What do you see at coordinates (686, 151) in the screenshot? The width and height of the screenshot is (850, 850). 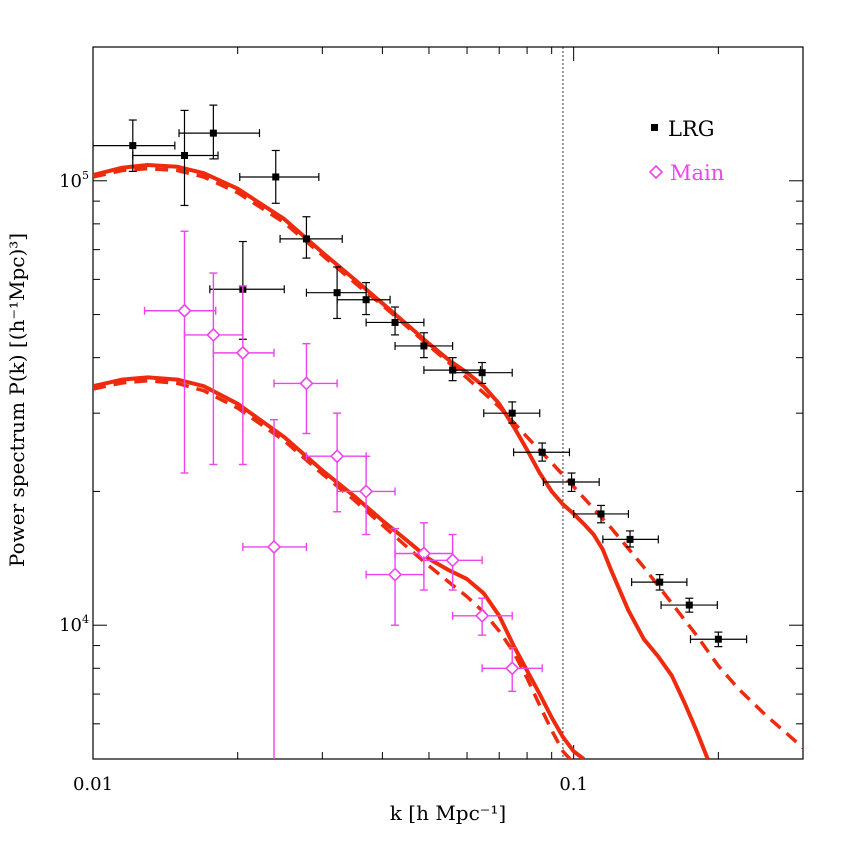 I see `legend: LRG Main` at bounding box center [686, 151].